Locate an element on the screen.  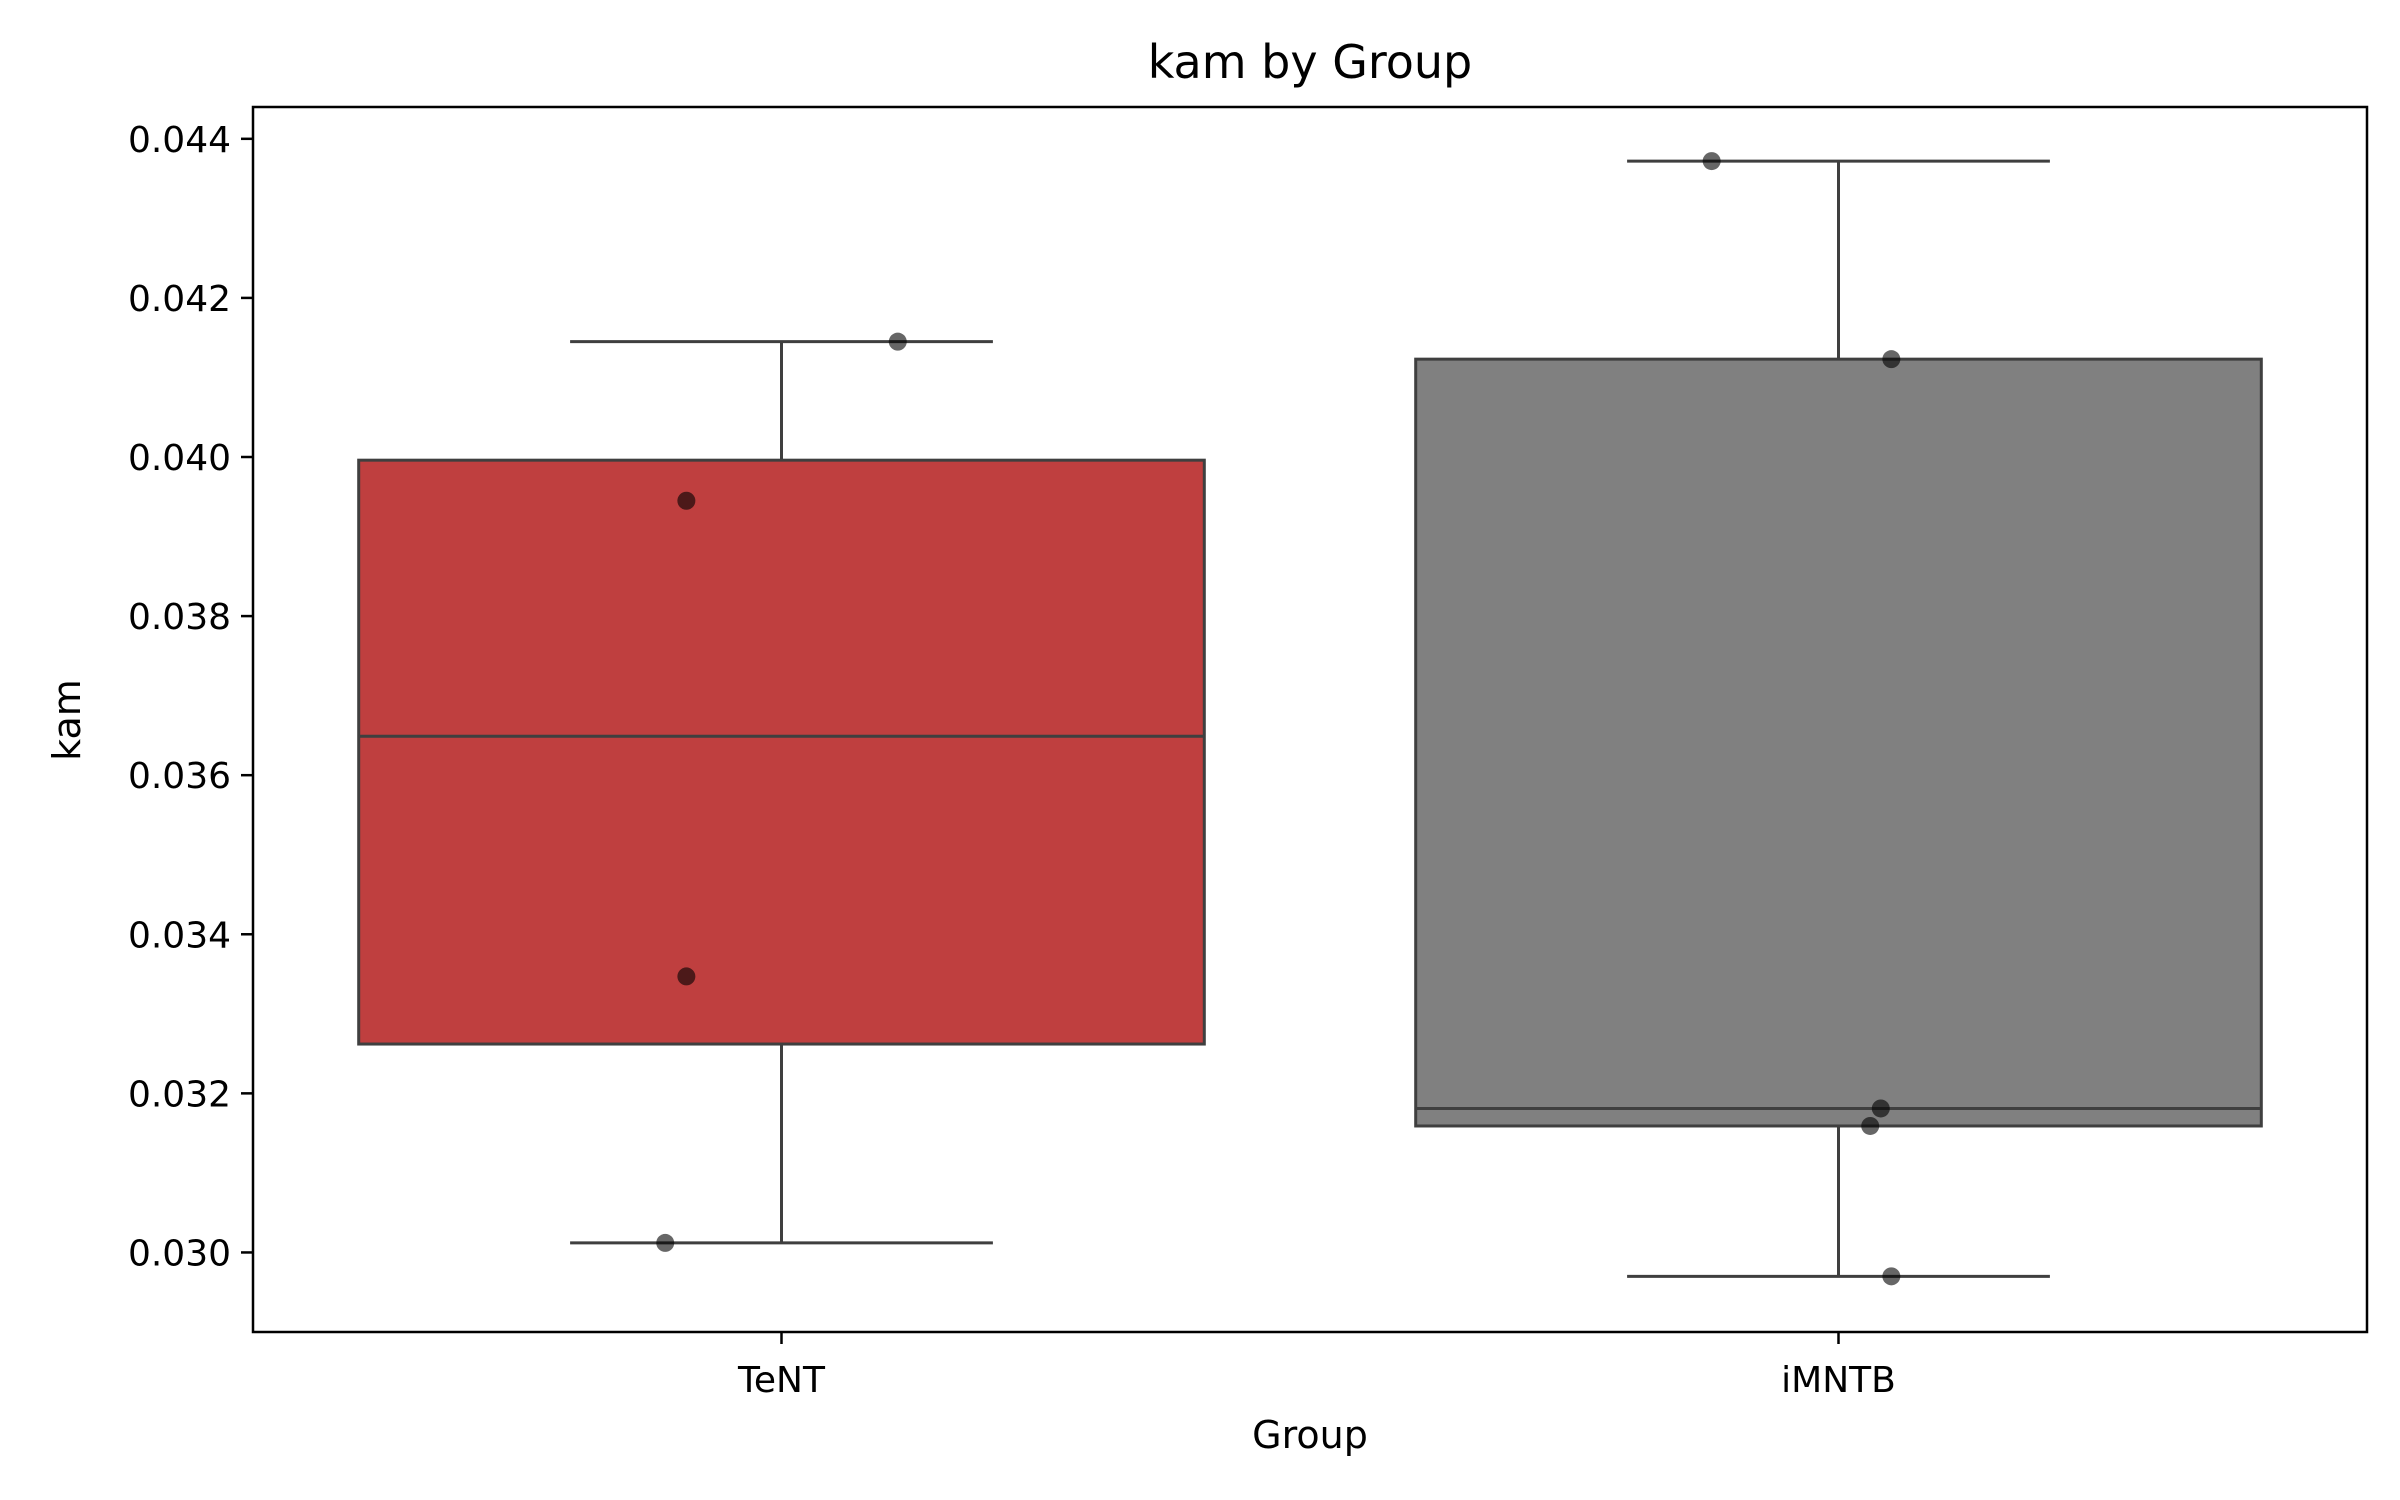
y-tick-label: 0.036 is located at coordinates (179, 776).